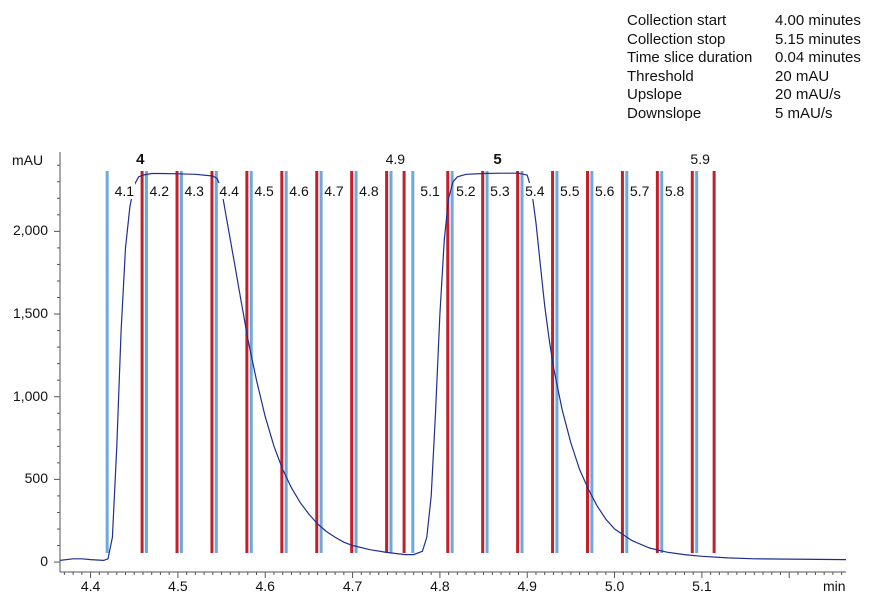 The image size is (871, 594). Describe the element at coordinates (527, 586) in the screenshot. I see `x-tick-label: 4.9` at that location.